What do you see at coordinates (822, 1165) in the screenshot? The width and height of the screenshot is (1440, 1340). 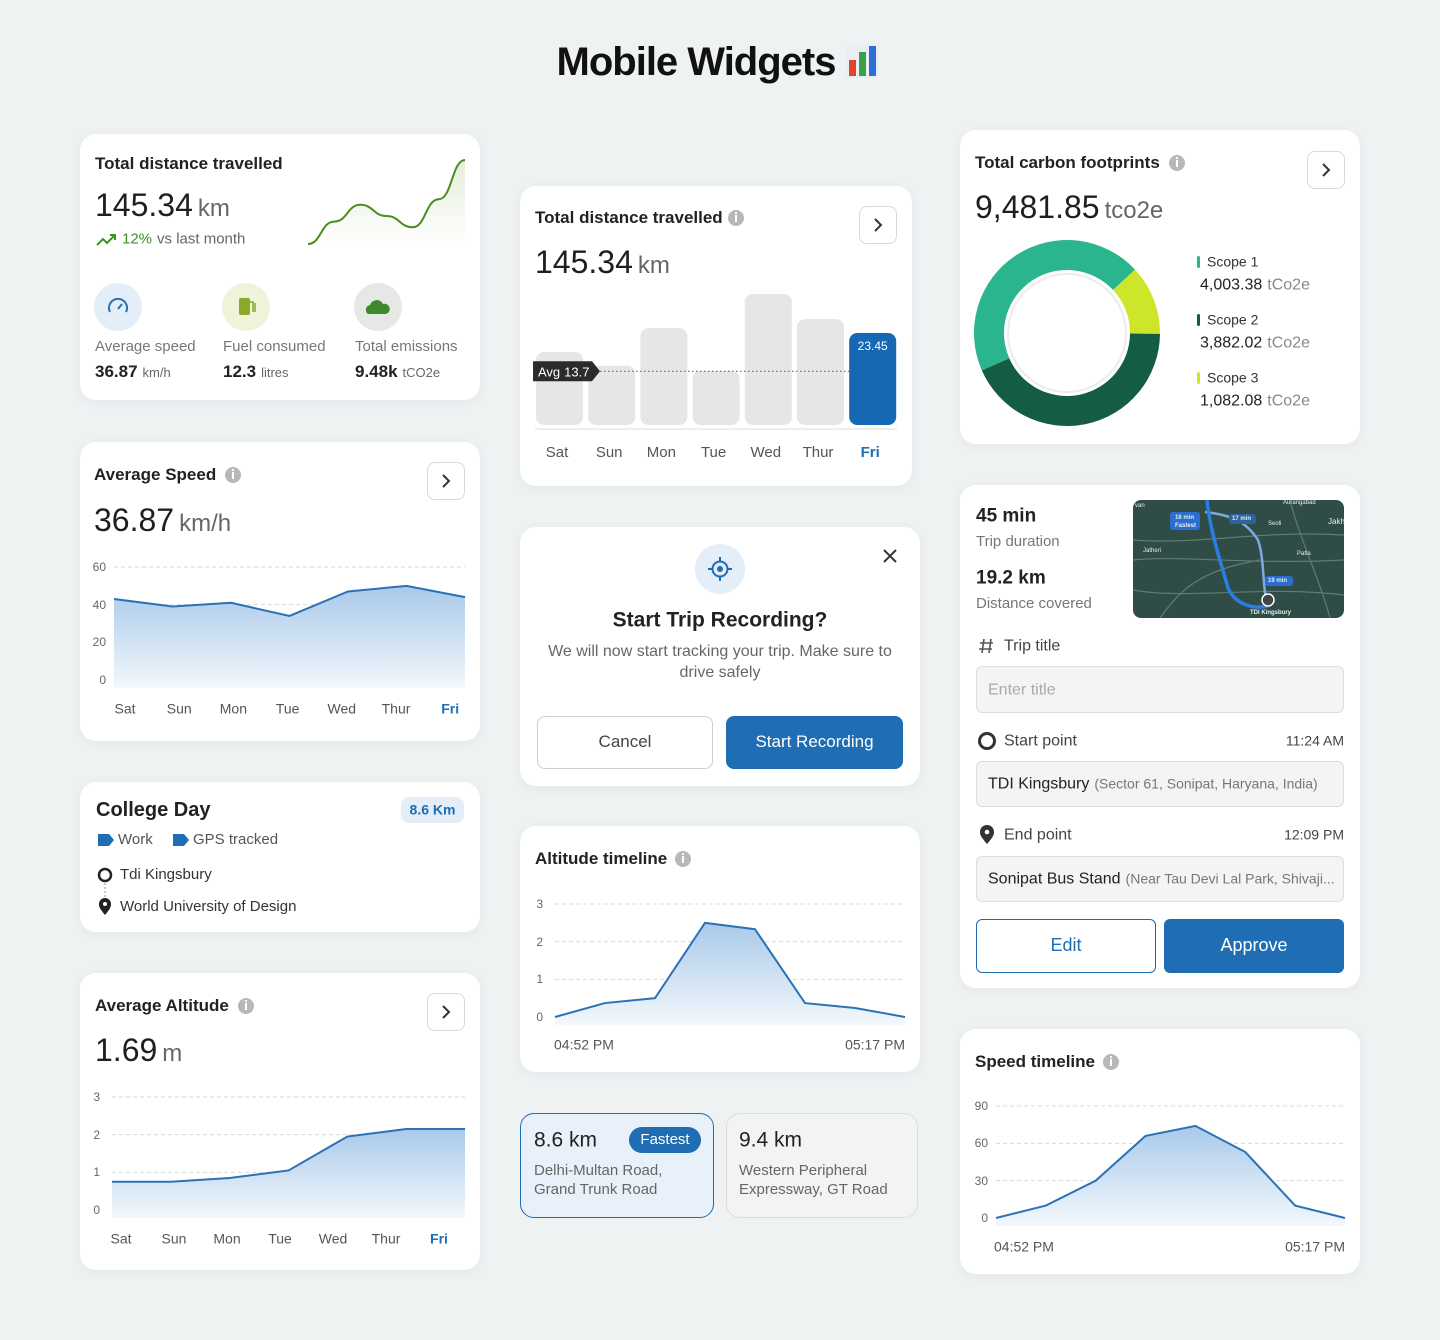 I see `route-card` at bounding box center [822, 1165].